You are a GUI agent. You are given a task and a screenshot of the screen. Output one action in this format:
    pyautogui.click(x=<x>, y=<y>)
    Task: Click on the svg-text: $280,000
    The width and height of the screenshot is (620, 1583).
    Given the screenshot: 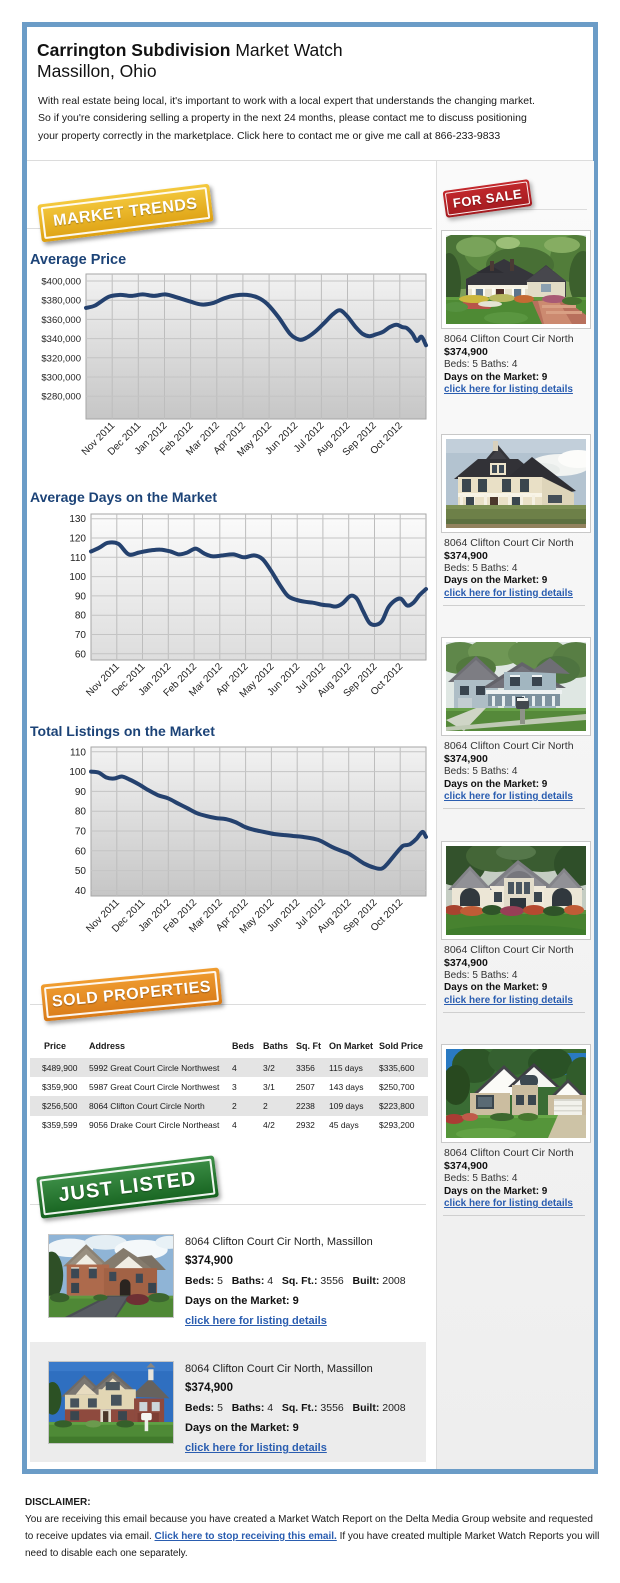 What is the action you would take?
    pyautogui.click(x=61, y=397)
    